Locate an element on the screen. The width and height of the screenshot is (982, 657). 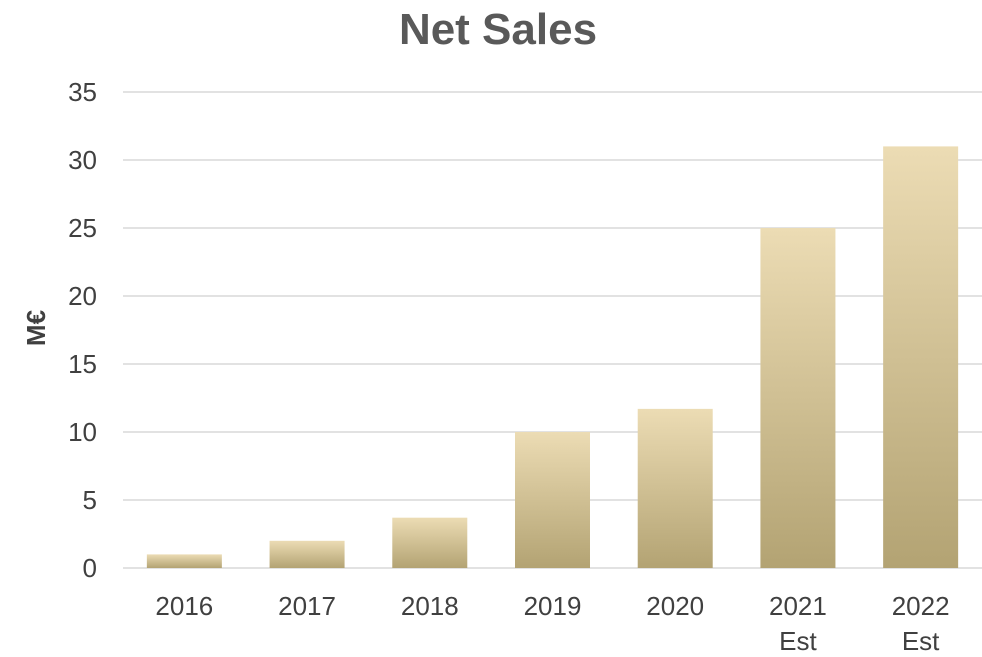
x-tick-label: 2022 Est is located at coordinates (921, 623).